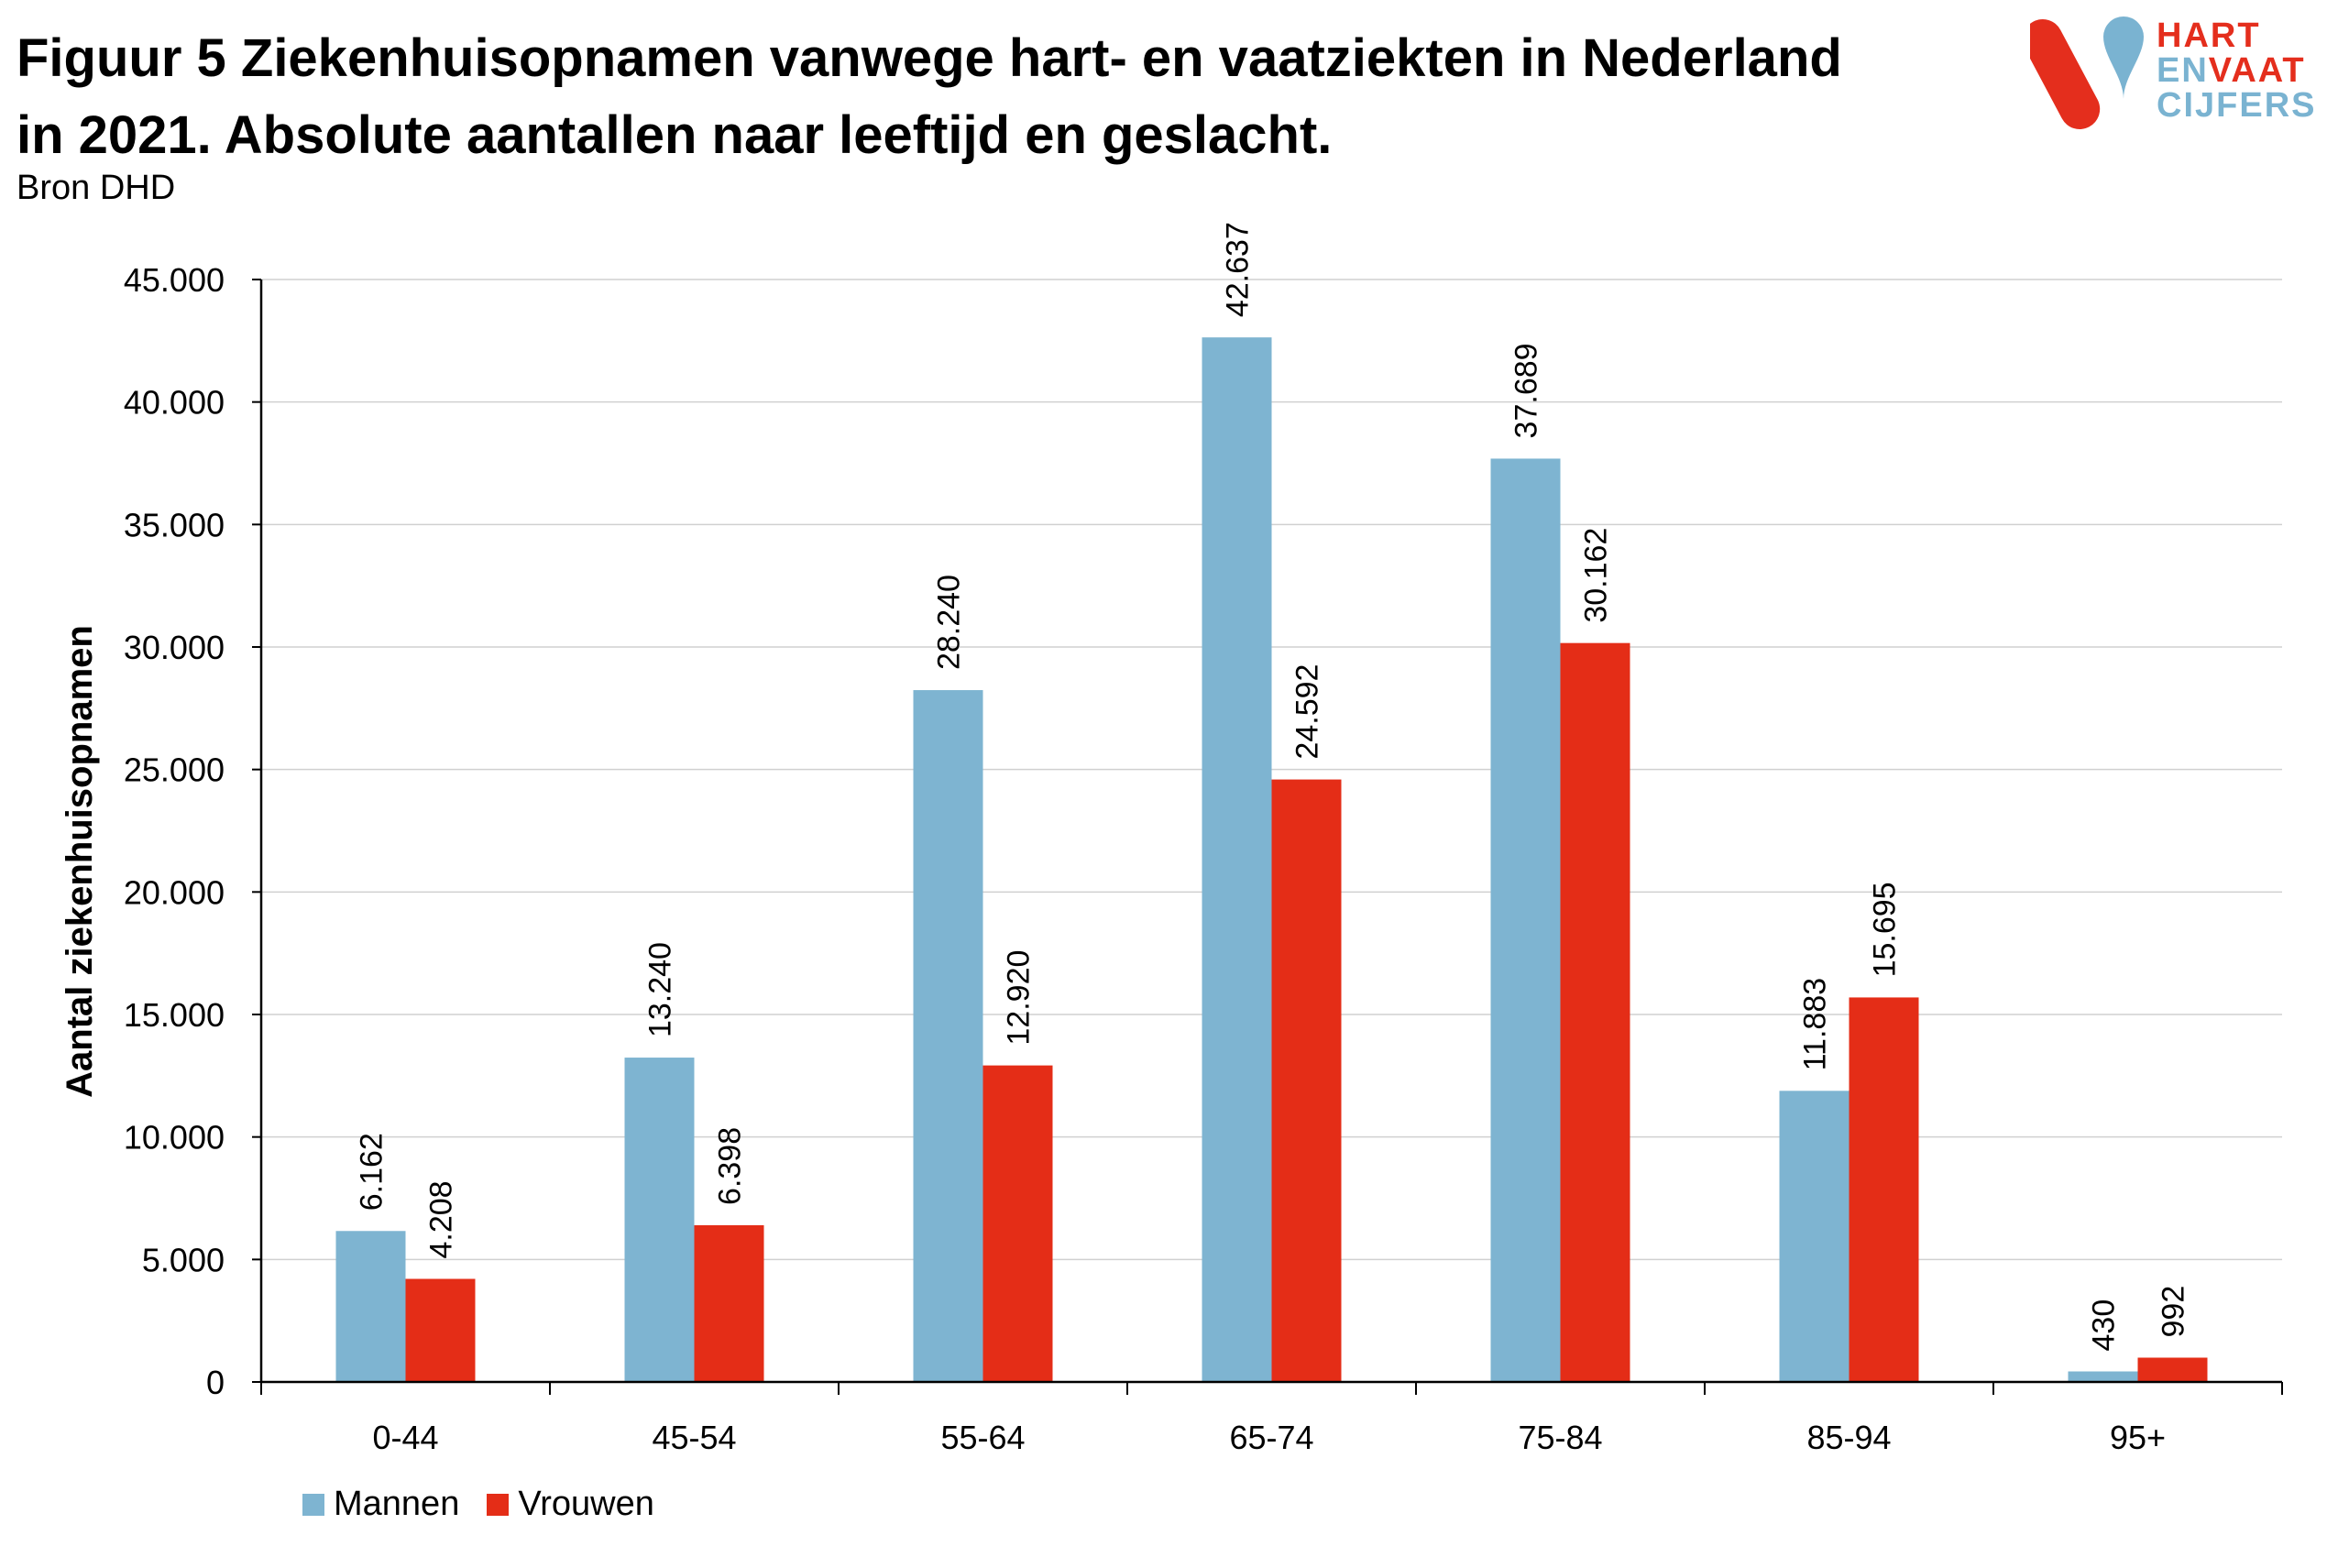 This screenshot has height=1568, width=2327. Describe the element at coordinates (982, 1437) in the screenshot. I see `x-tick-label: 55-64` at that location.